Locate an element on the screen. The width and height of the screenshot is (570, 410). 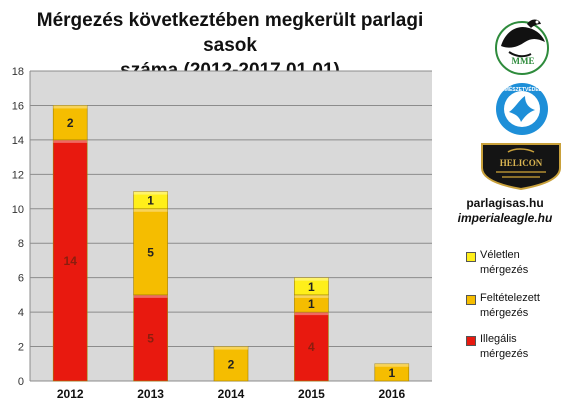
data-label-2012-series-0: 14 is located at coordinates (71, 261).